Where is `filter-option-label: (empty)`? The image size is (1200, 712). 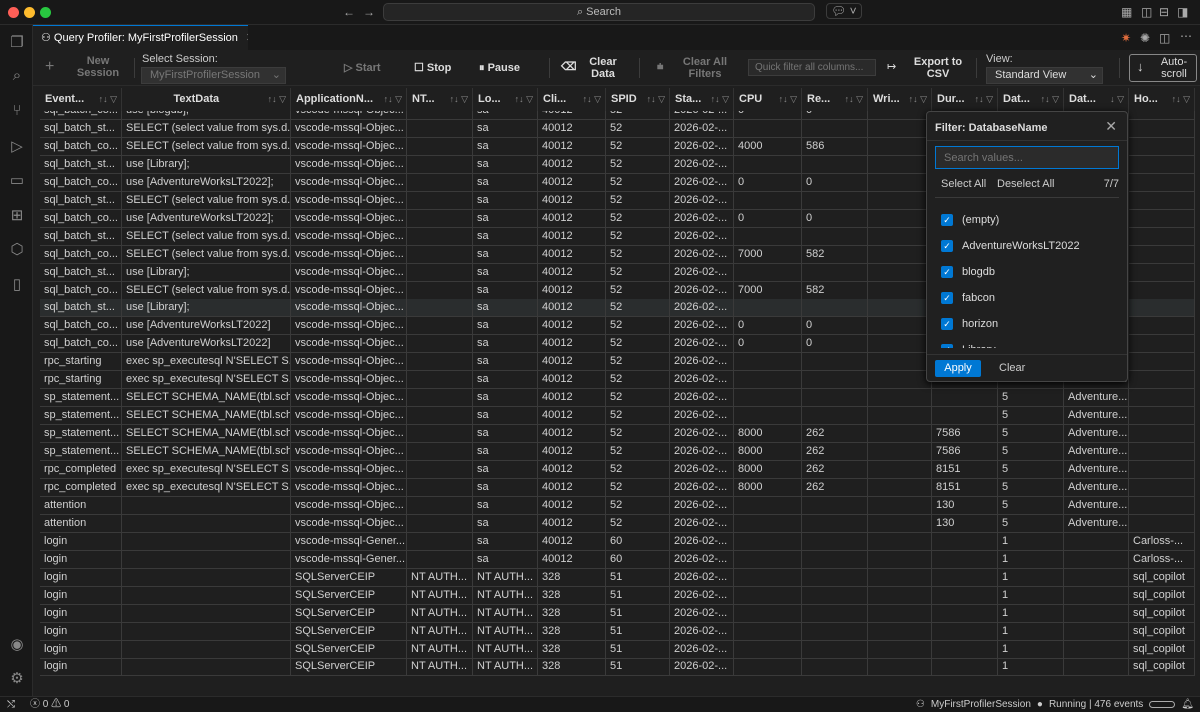 filter-option-label: (empty) is located at coordinates (981, 220).